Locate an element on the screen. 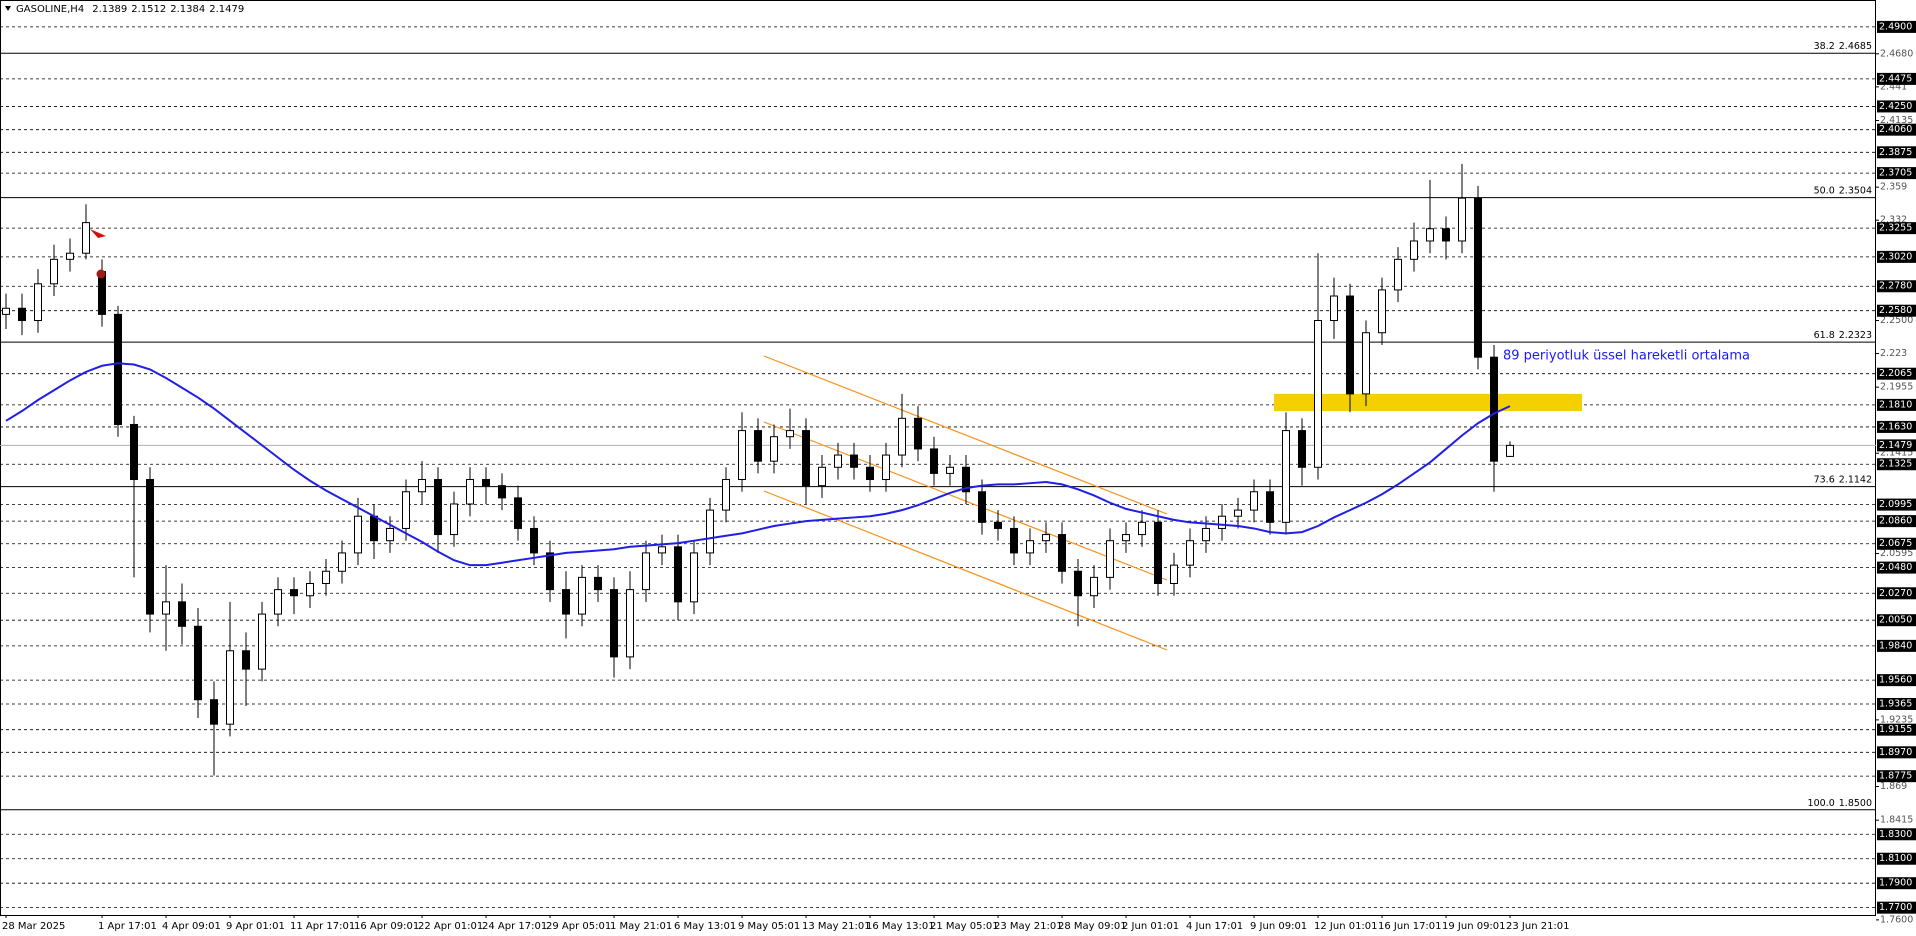 This screenshot has height=936, width=1916. level-label: 2.4250 is located at coordinates (1895, 106).